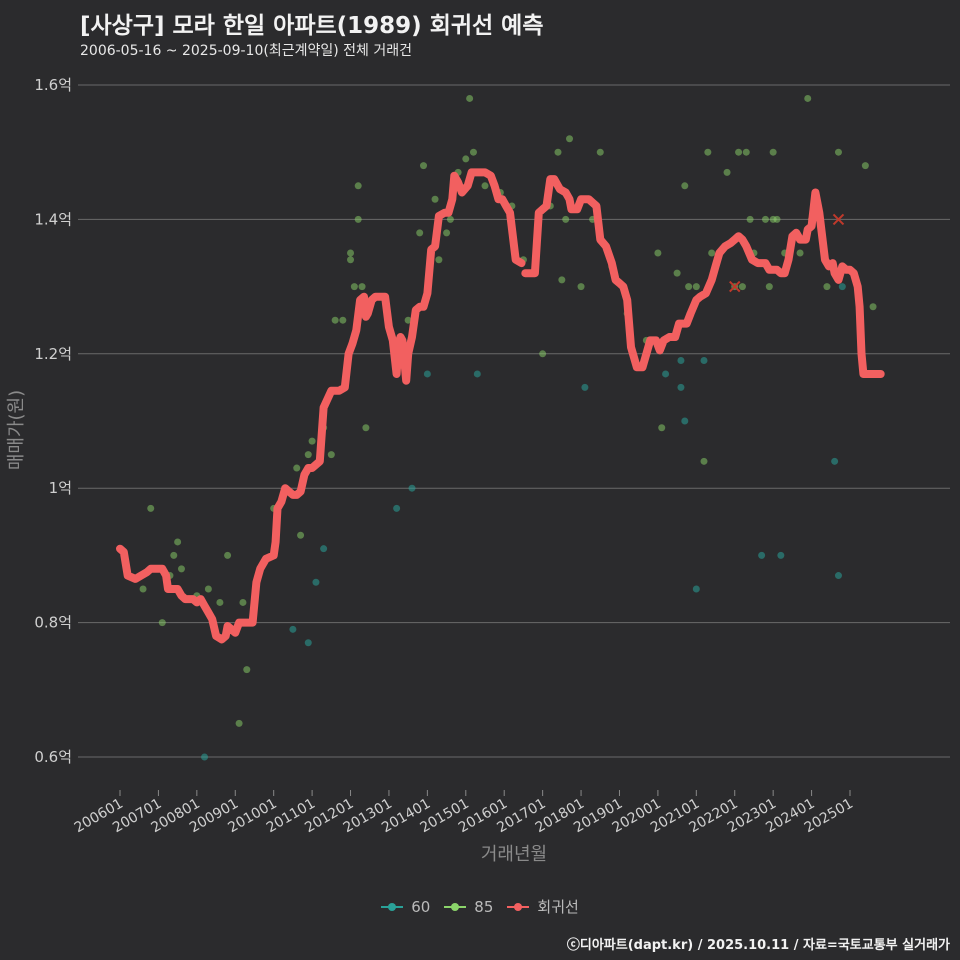  I want to click on y-tick-label: 1.2억, so click(53, 354).